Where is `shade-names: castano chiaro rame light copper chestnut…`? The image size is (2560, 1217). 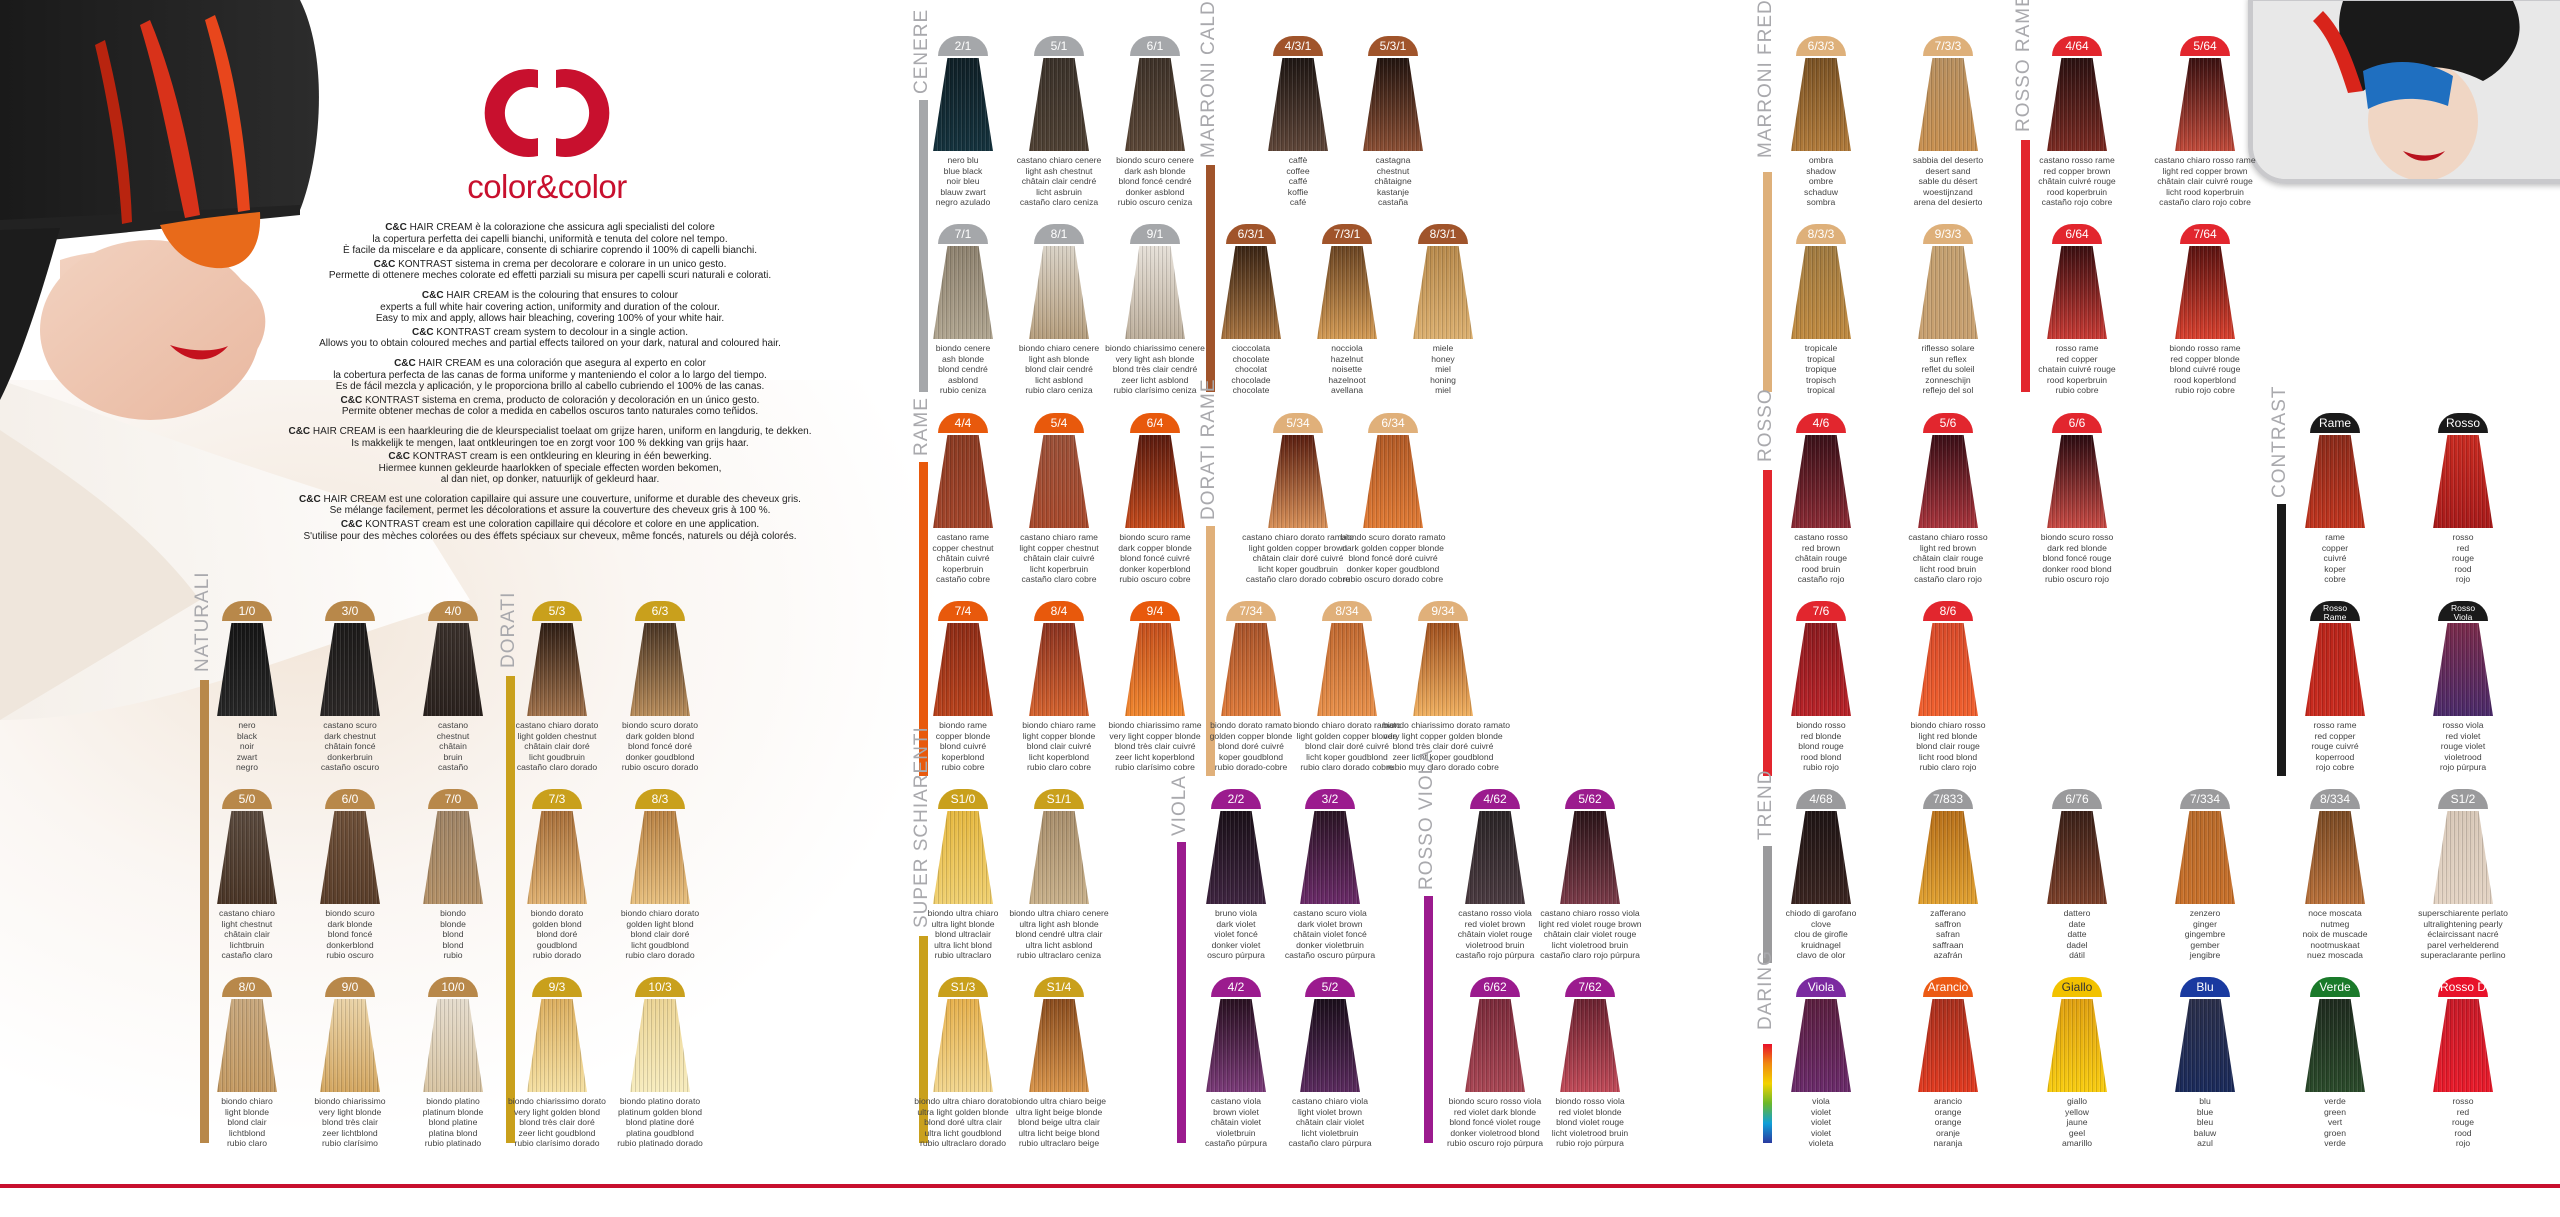 shade-names: castano chiaro rame light copper chestnut… is located at coordinates (1059, 558).